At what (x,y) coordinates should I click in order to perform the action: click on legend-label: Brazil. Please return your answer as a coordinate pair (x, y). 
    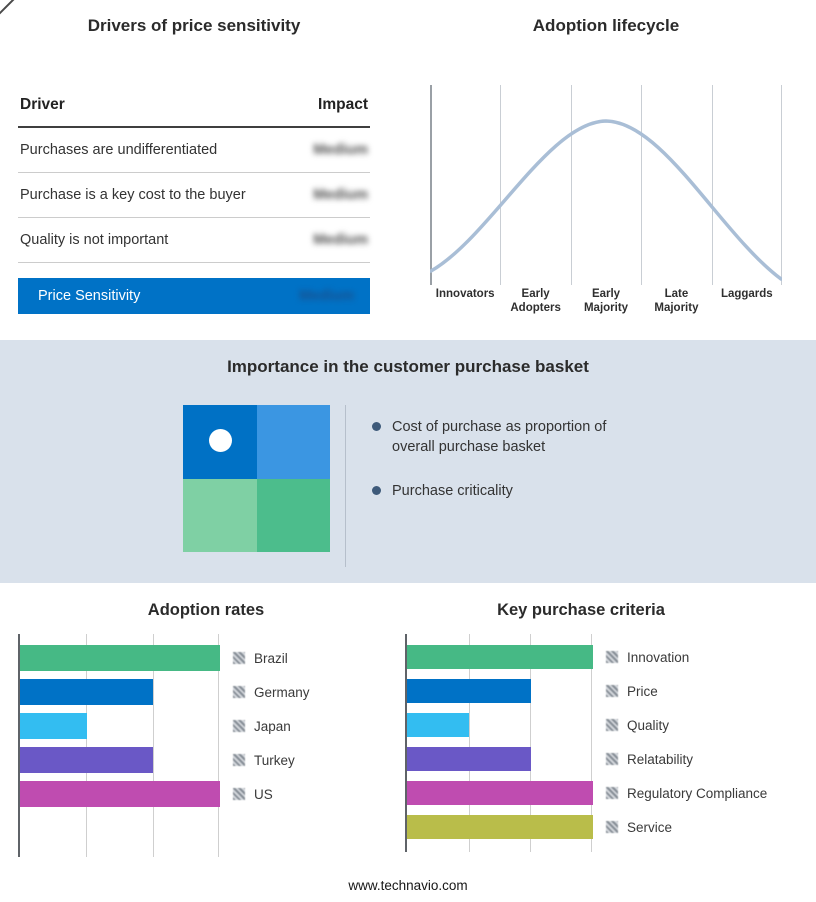
    Looking at the image, I should click on (271, 658).